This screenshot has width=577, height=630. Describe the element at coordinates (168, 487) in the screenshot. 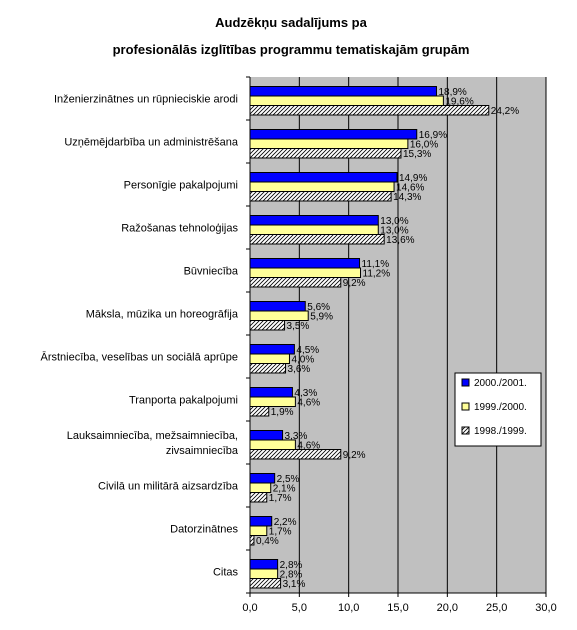

I see `category-label: Civilā un militārā aizsardzība` at that location.